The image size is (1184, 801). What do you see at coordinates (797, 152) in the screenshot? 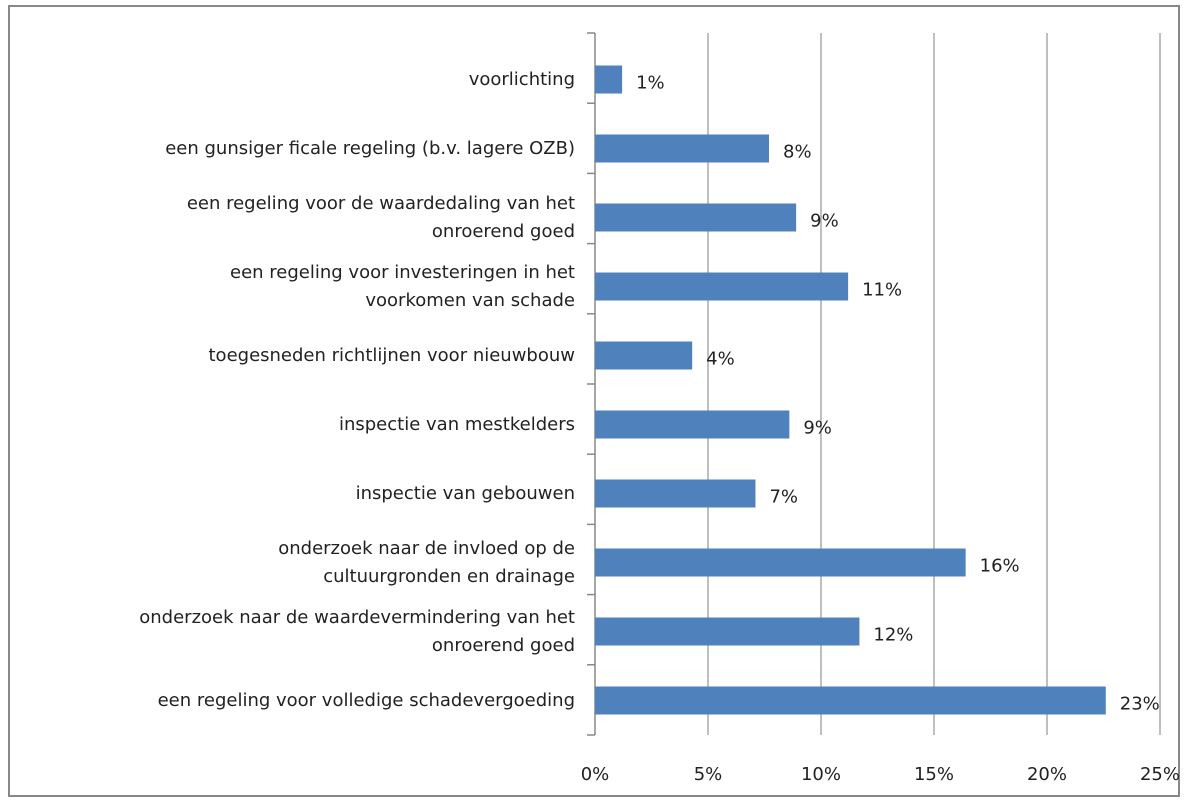
I see `data-label: 8%` at bounding box center [797, 152].